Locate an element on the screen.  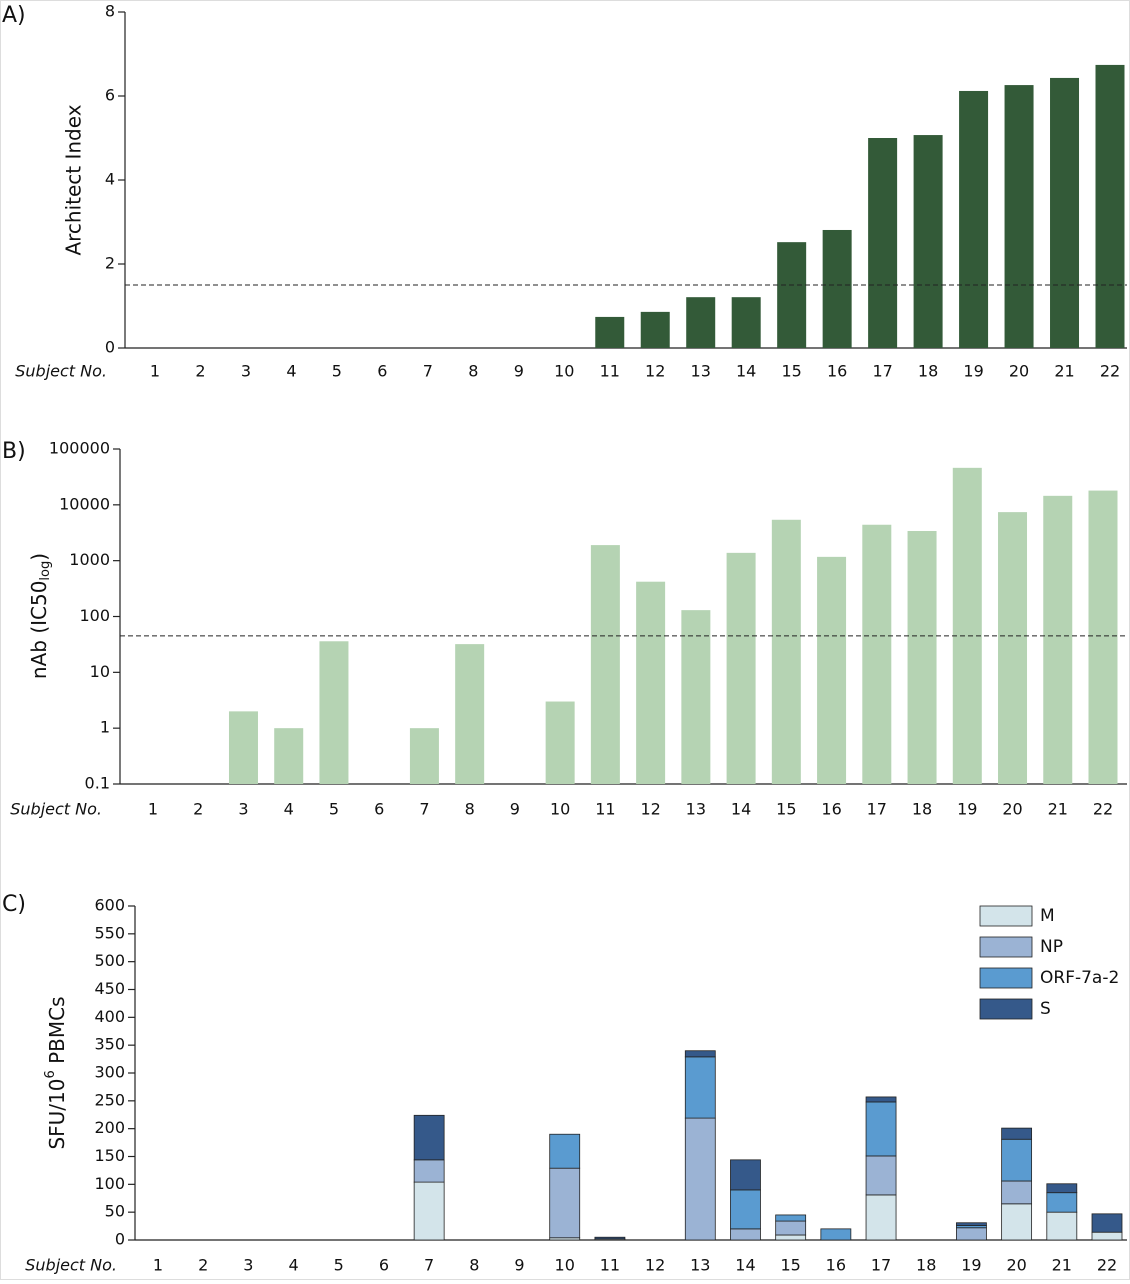
y-axis-label: Architect Index is located at coordinates (74, 179).